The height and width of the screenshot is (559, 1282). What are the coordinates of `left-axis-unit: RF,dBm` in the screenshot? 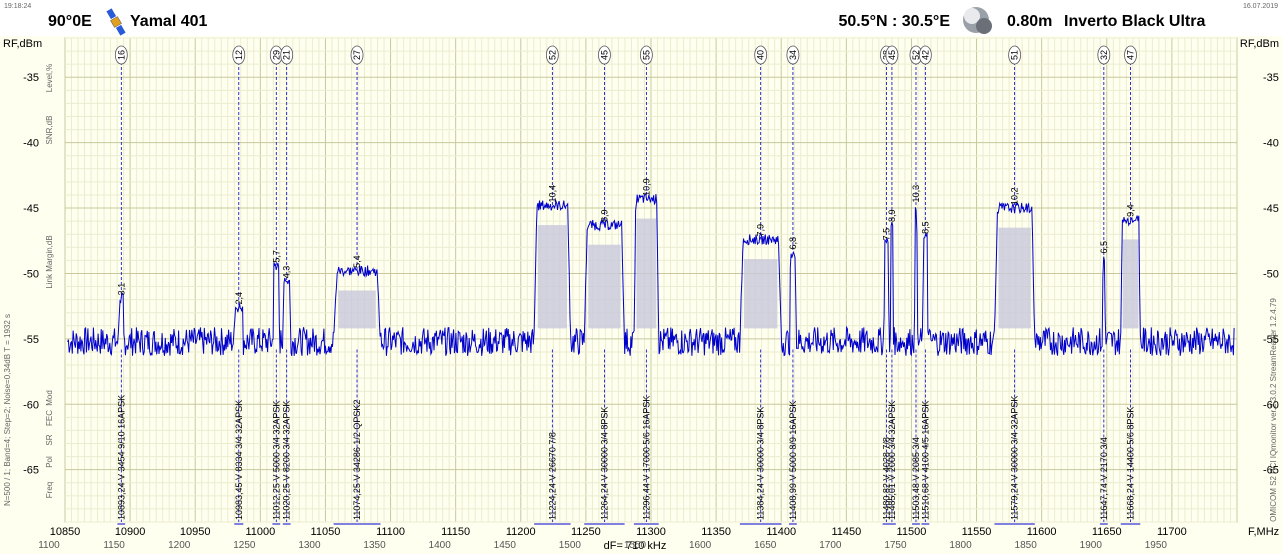 It's located at (22, 44).